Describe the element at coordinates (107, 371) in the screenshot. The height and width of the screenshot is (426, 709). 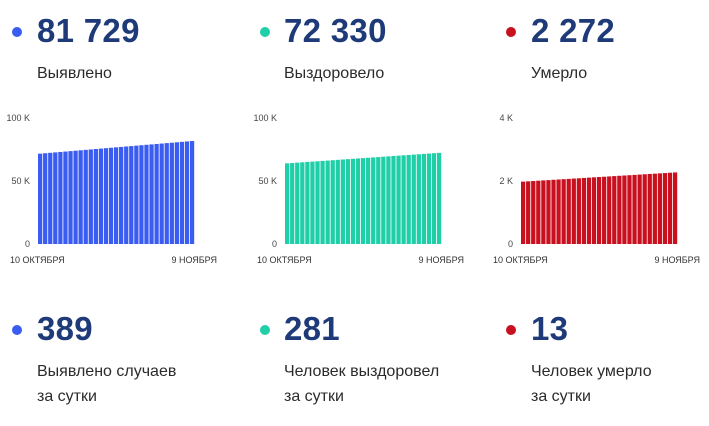
I see `daily-detected-line1: Выявлено случаев` at that location.